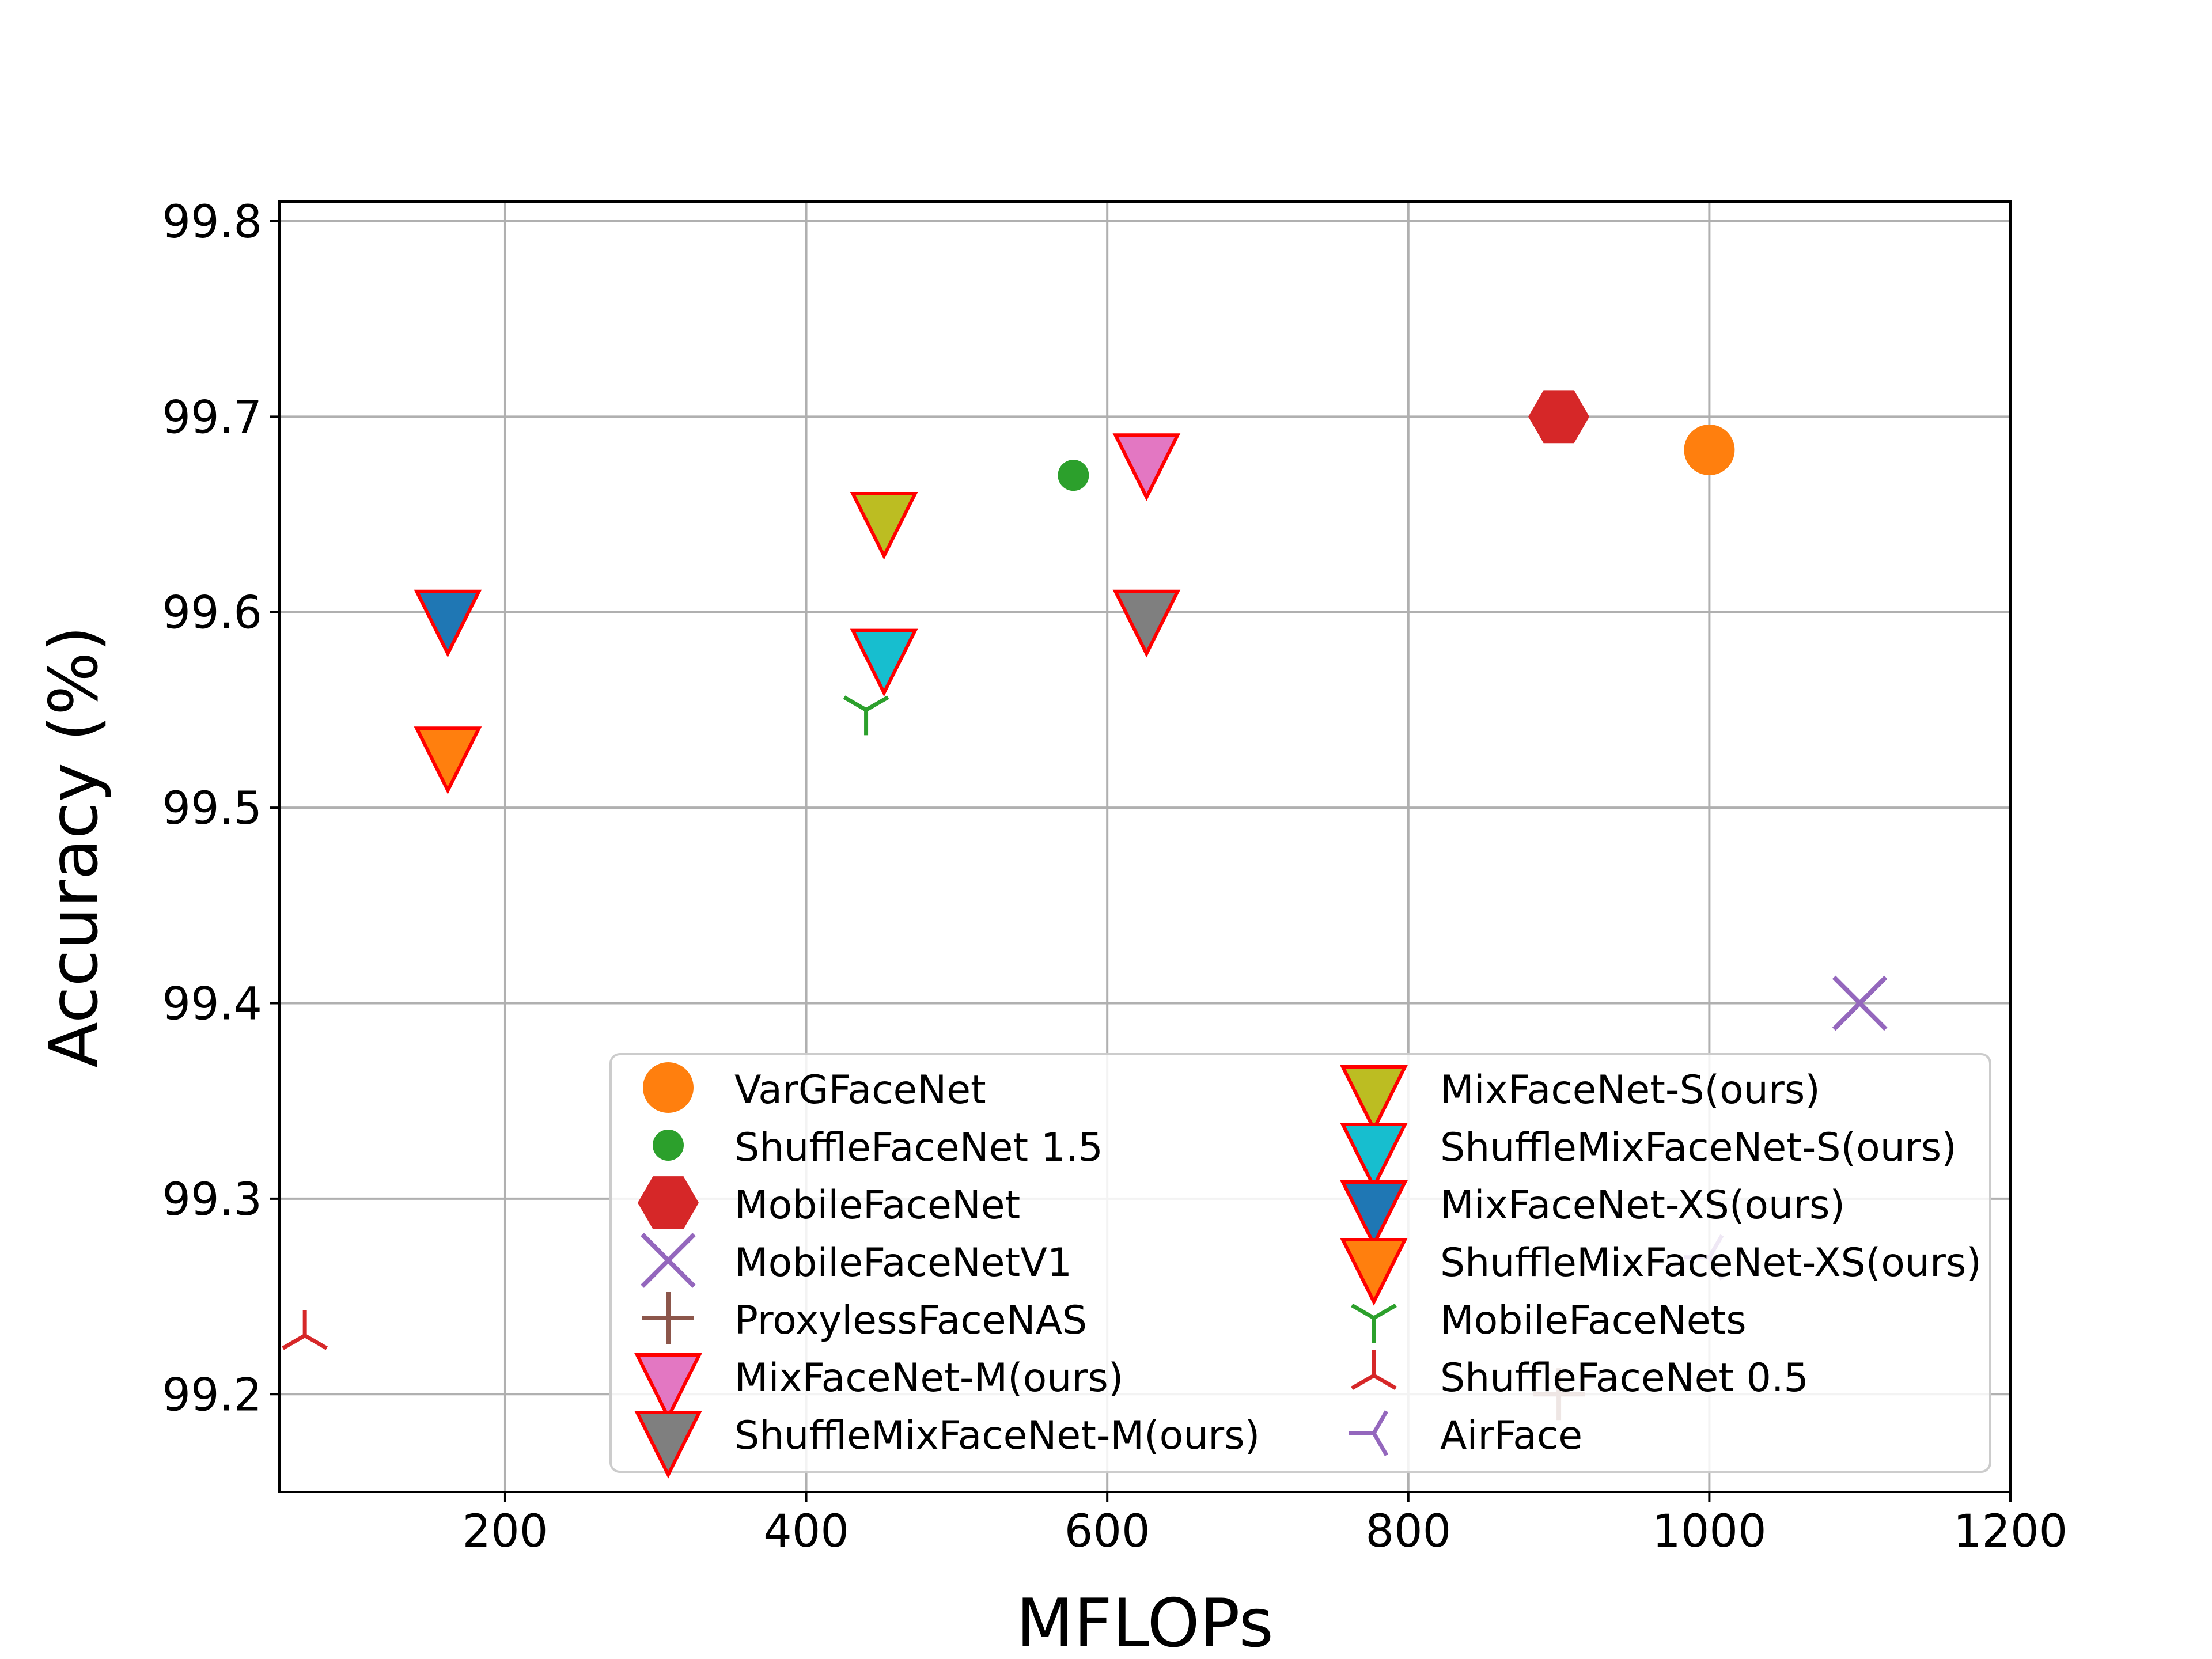 The height and width of the screenshot is (1659, 2212). Describe the element at coordinates (1265, 1525) in the screenshot. I see `x-axis-ticks: 200 400 600 800 1000 1200` at that location.